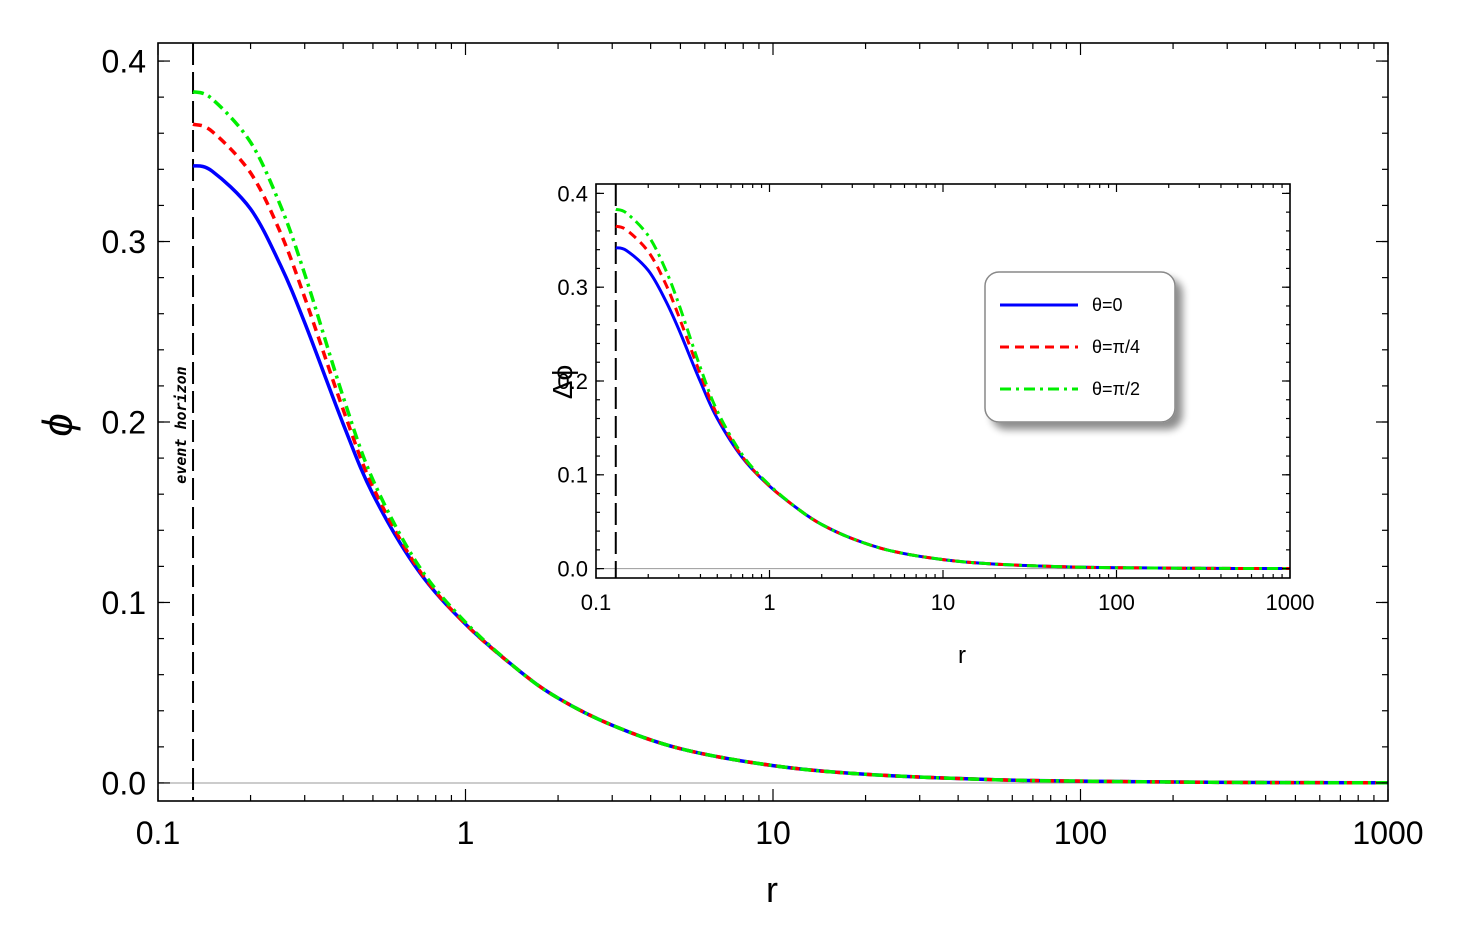 This screenshot has height=931, width=1480. I want to click on inset-x-tick-label: 1, so click(769, 602).